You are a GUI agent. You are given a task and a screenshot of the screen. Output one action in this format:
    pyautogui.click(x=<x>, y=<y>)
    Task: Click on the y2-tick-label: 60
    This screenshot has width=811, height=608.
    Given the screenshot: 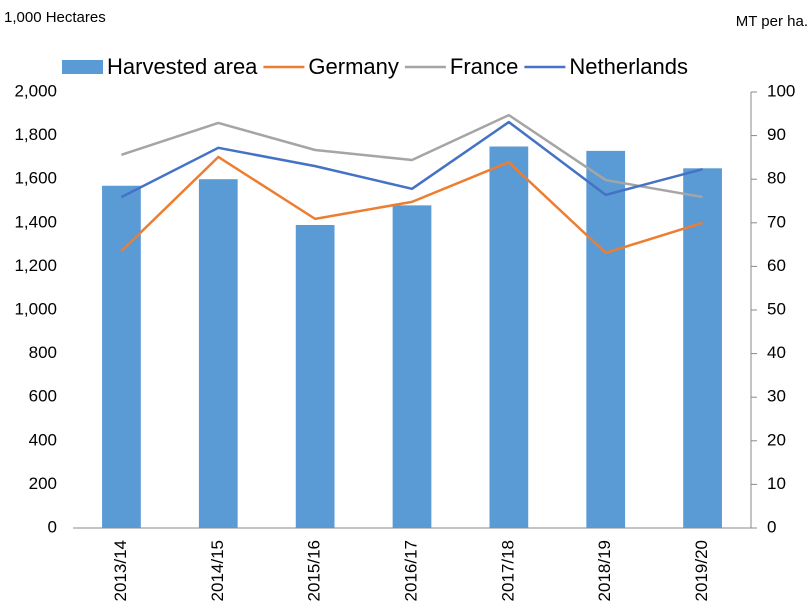 What is the action you would take?
    pyautogui.click(x=776, y=265)
    